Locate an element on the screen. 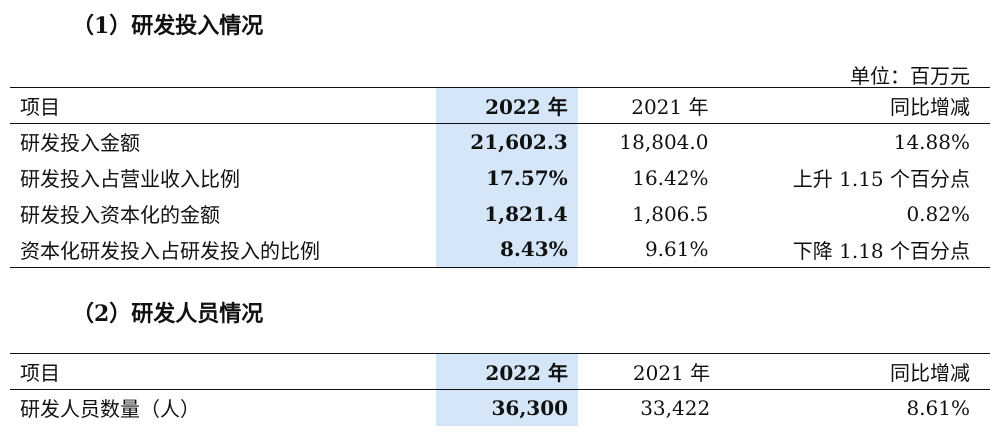 The width and height of the screenshot is (1000, 436). row-2022-value: 17.57% is located at coordinates (506, 177).